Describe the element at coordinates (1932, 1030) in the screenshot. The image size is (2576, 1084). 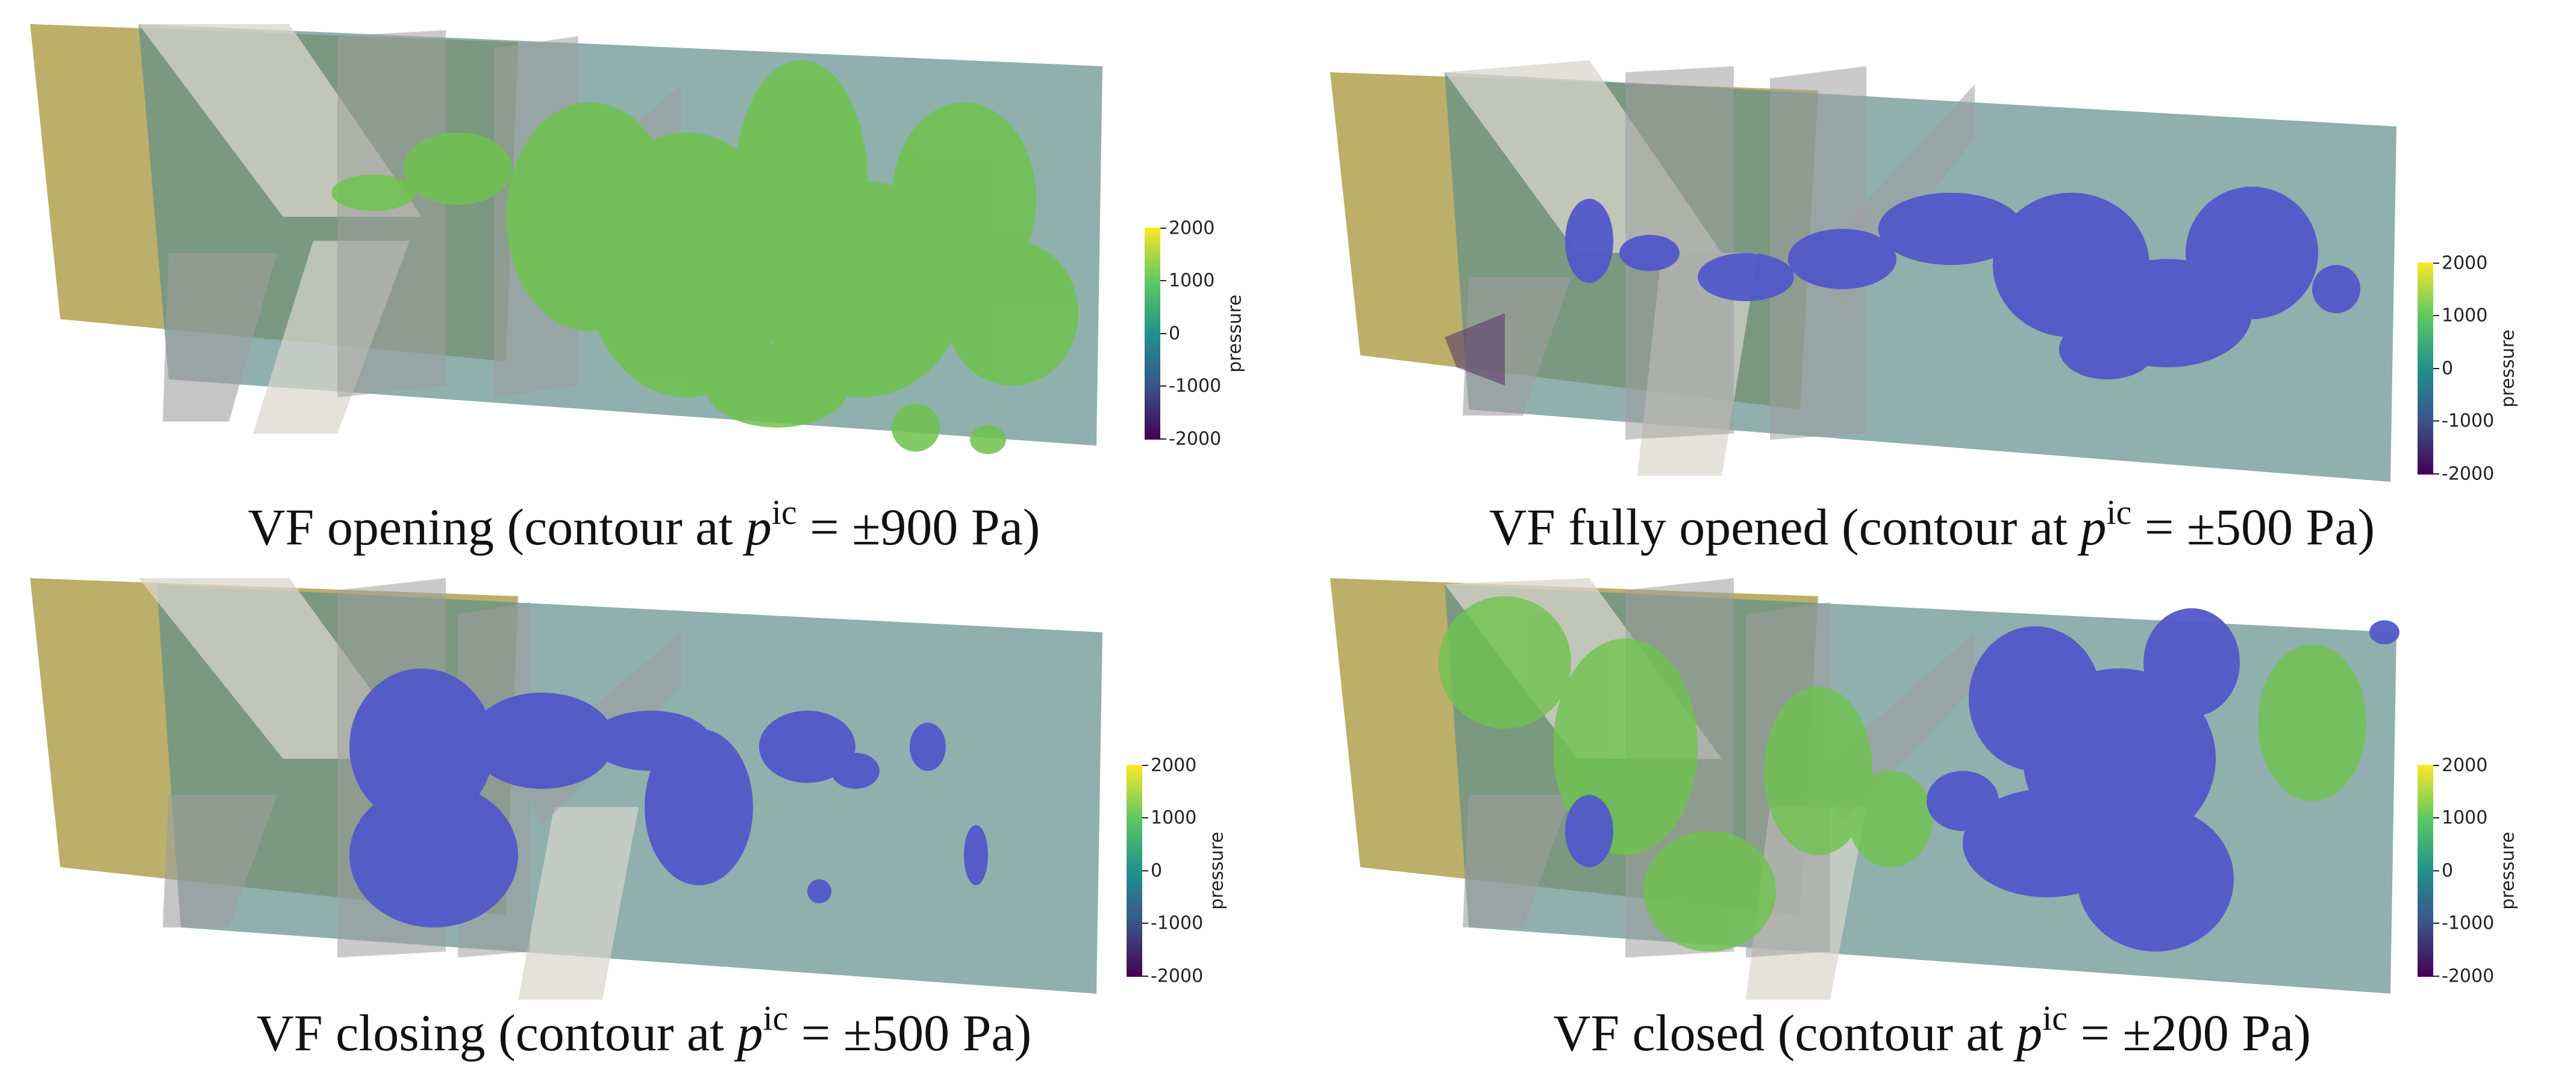
I see `caption-vf-closed: VF closed (contour at pic = ±200 Pa)` at that location.